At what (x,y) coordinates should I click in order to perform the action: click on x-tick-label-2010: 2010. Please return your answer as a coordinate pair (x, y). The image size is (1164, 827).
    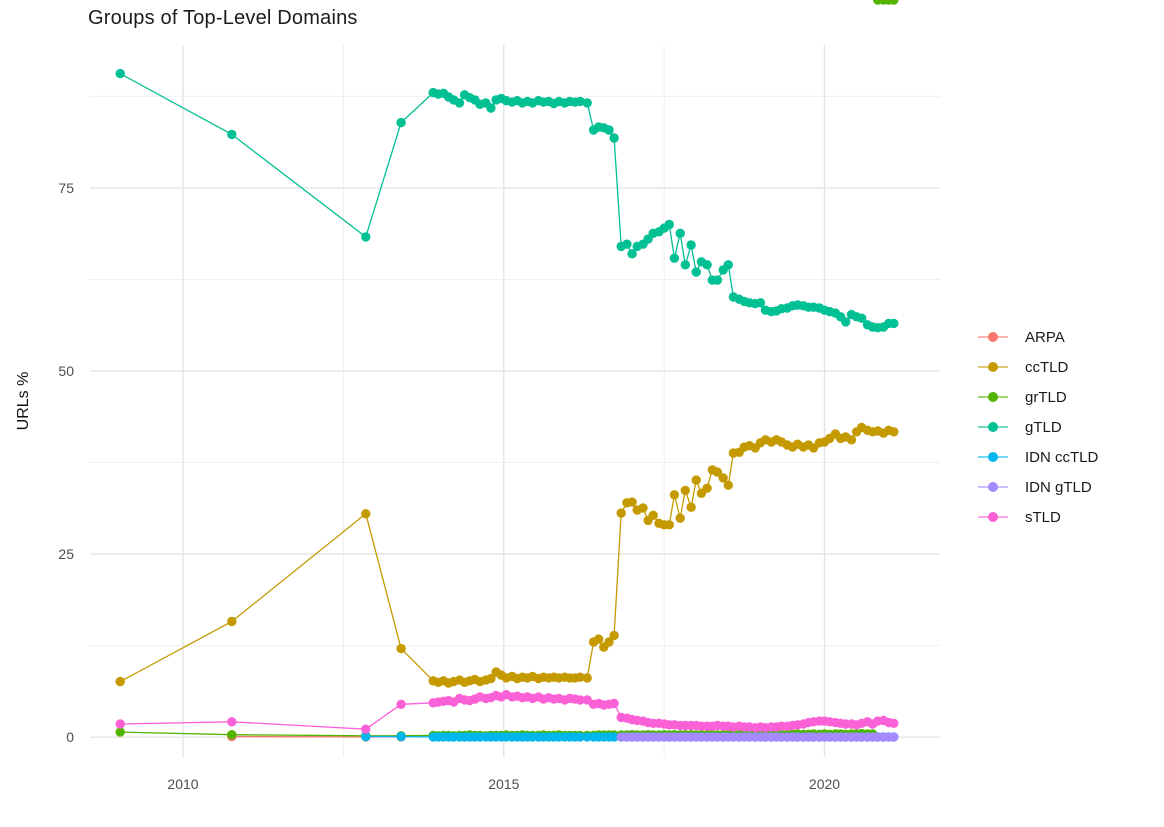
    Looking at the image, I should click on (182, 784).